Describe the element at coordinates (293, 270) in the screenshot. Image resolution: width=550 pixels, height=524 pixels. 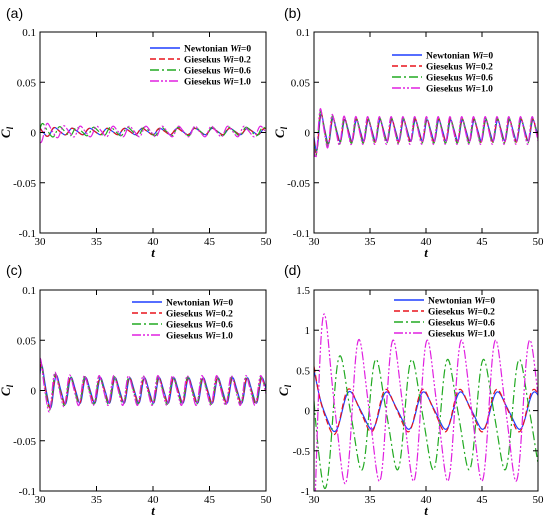
I see `panel-label-d: (d)` at that location.